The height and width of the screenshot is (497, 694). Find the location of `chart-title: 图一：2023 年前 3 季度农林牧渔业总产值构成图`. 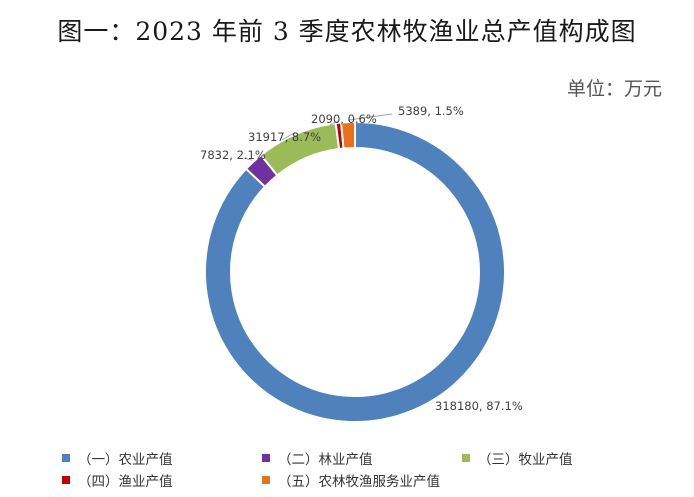

chart-title: 图一：2023 年前 3 季度农林牧渔业总产值构成图 is located at coordinates (347, 31).